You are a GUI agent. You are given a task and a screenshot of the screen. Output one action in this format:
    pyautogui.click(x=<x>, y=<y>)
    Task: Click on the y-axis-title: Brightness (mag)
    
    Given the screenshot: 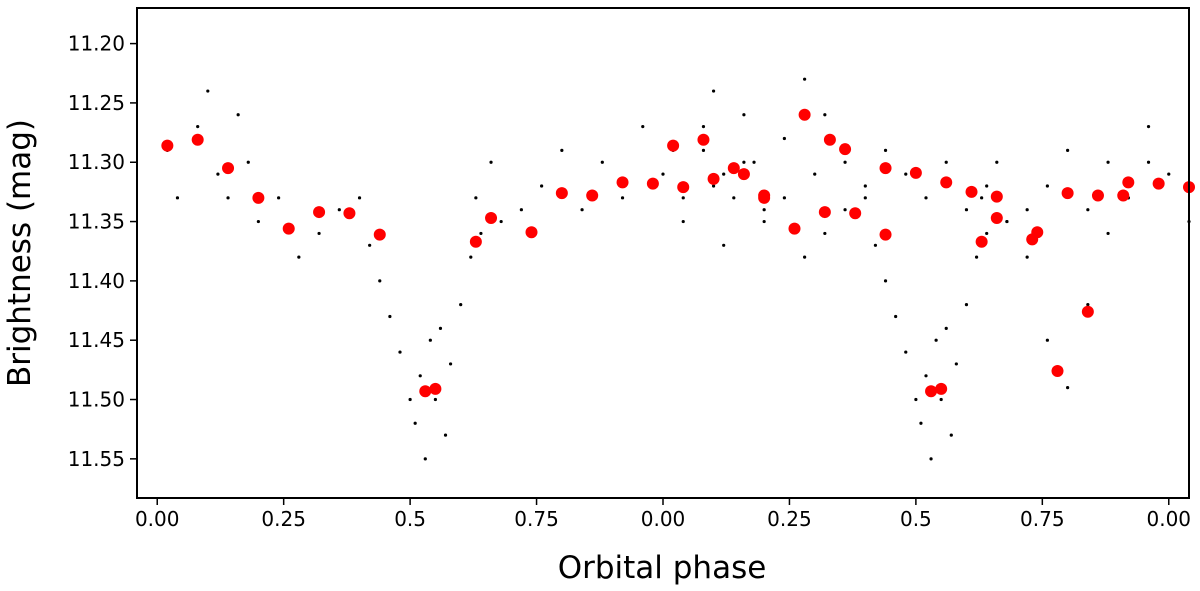 What is the action you would take?
    pyautogui.click(x=20, y=253)
    